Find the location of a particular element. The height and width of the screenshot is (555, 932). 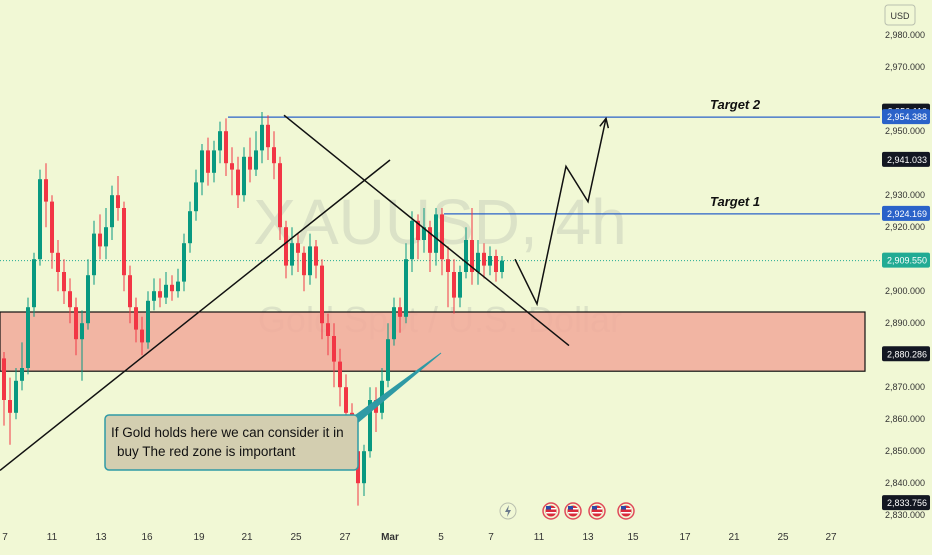

price-tick-label: 2,830.000 is located at coordinates (905, 515).